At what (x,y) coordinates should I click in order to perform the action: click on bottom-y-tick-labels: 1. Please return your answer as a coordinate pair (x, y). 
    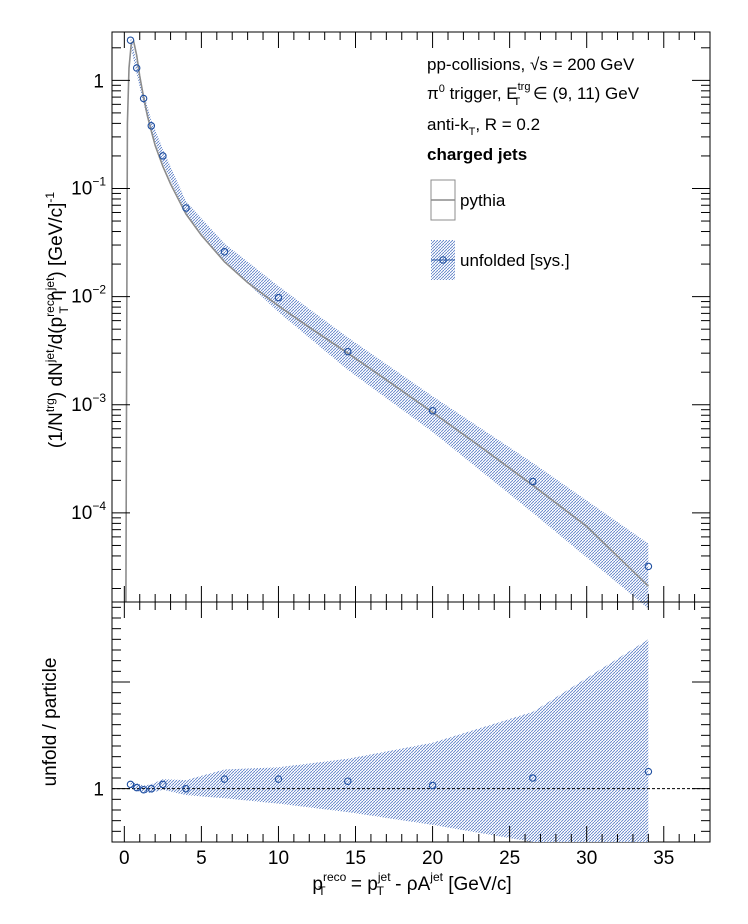
    Looking at the image, I should click on (98, 790).